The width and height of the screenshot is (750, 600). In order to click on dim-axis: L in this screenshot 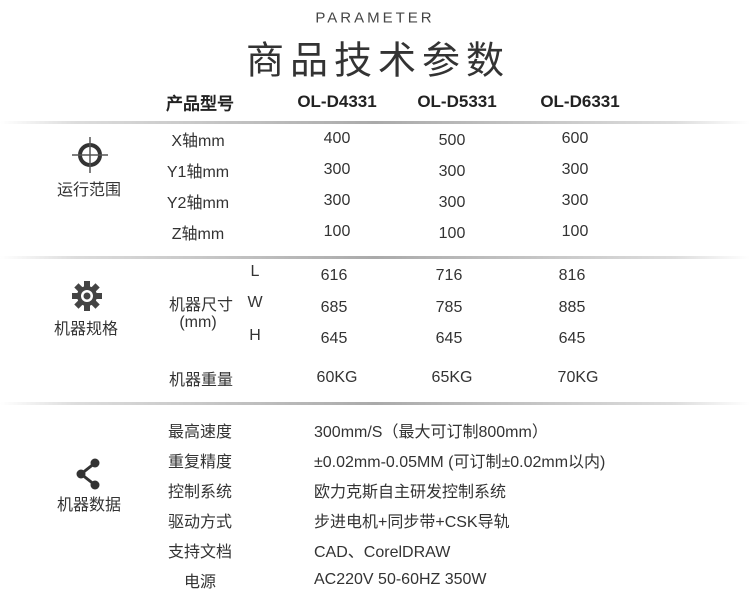, I will do `click(255, 271)`.